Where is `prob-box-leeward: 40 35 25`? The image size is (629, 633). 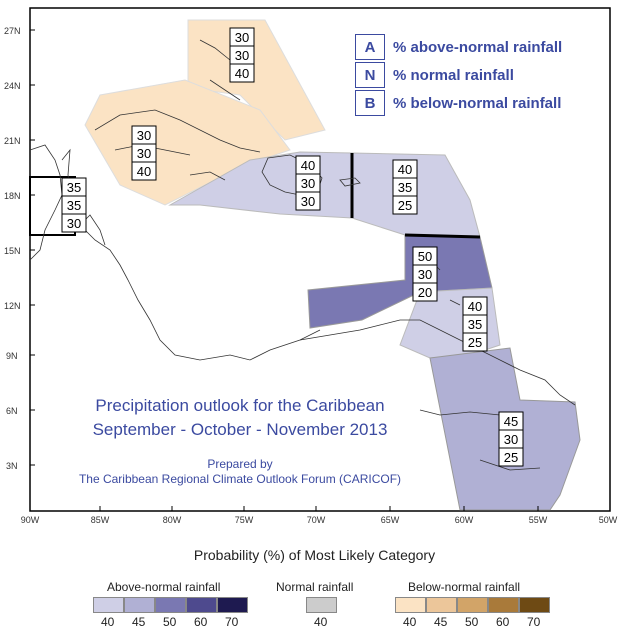
prob-box-leeward: 40 35 25 is located at coordinates (405, 187).